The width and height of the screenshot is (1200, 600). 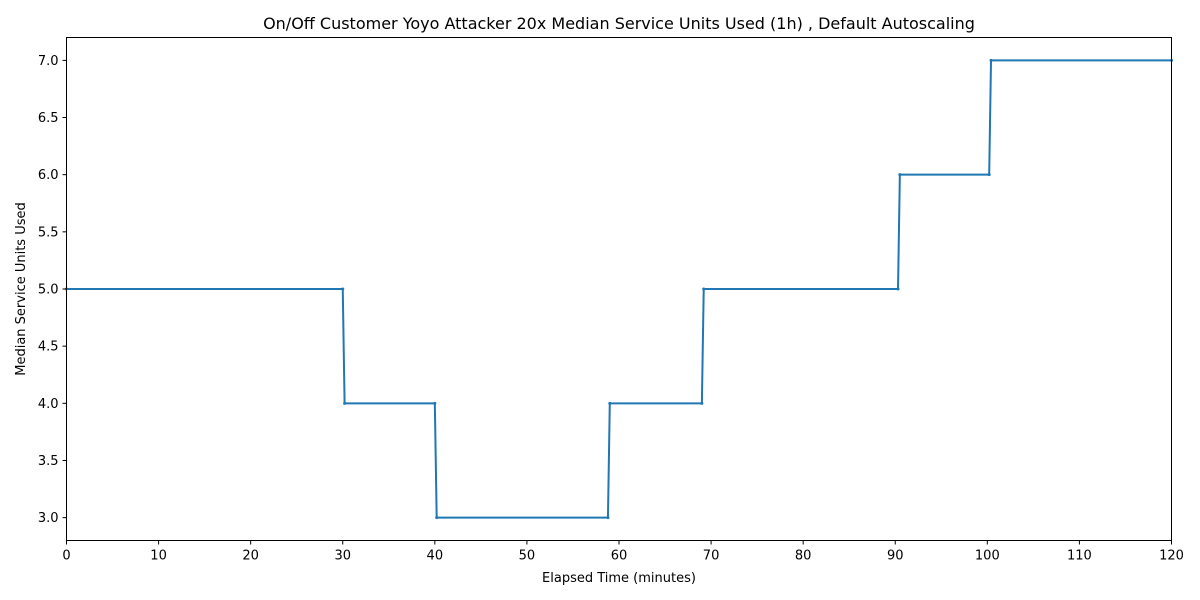 What do you see at coordinates (619, 578) in the screenshot?
I see `x-axis-label: Elapsed Time (minutes)` at bounding box center [619, 578].